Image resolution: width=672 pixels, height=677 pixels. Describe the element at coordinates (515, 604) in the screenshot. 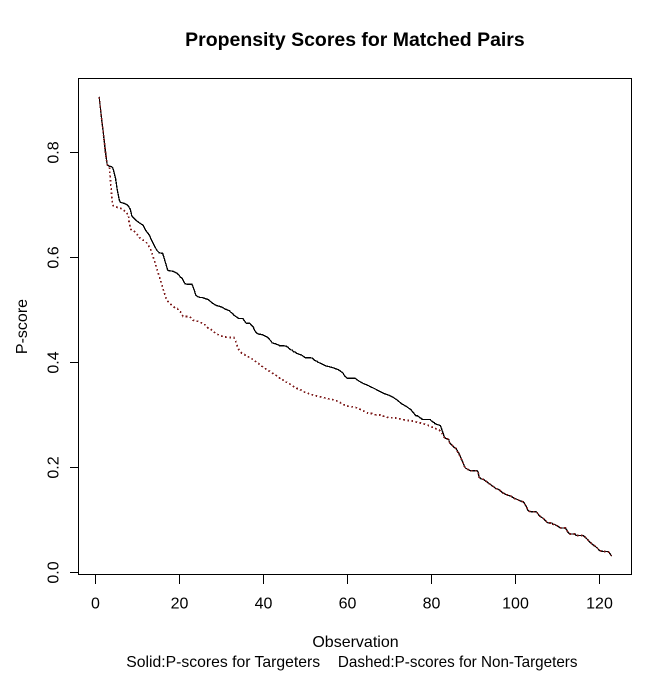

I see `svg-text: 100` at that location.